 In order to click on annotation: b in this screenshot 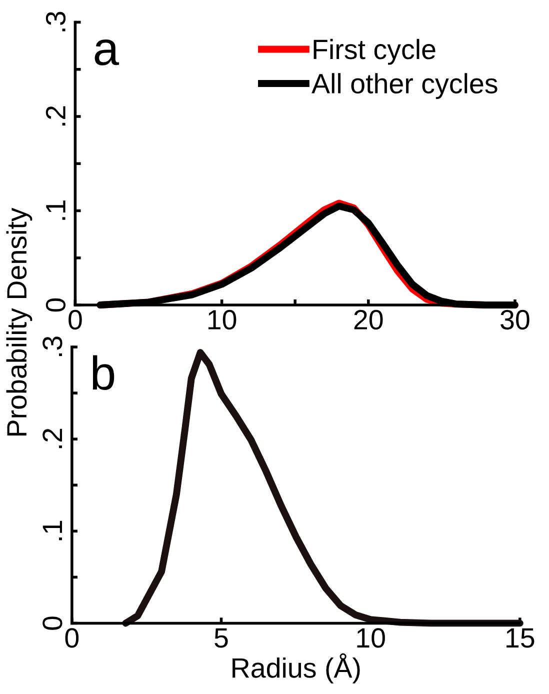, I will do `click(103, 372)`.